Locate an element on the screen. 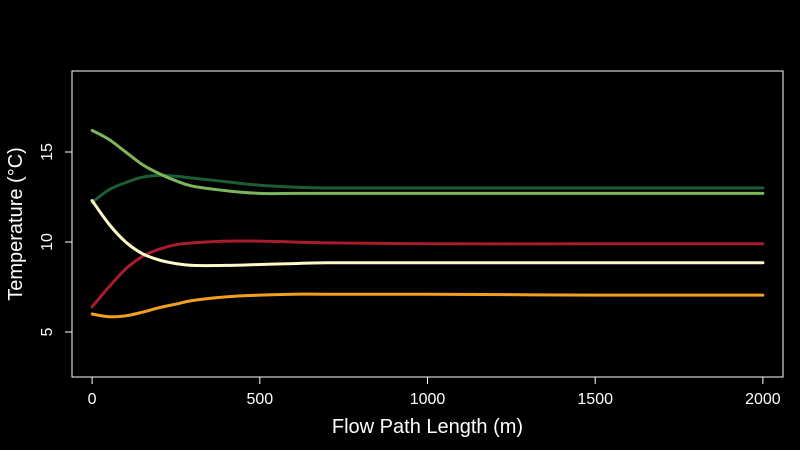 The image size is (800, 450). y-tick-label: 15 is located at coordinates (47, 152).